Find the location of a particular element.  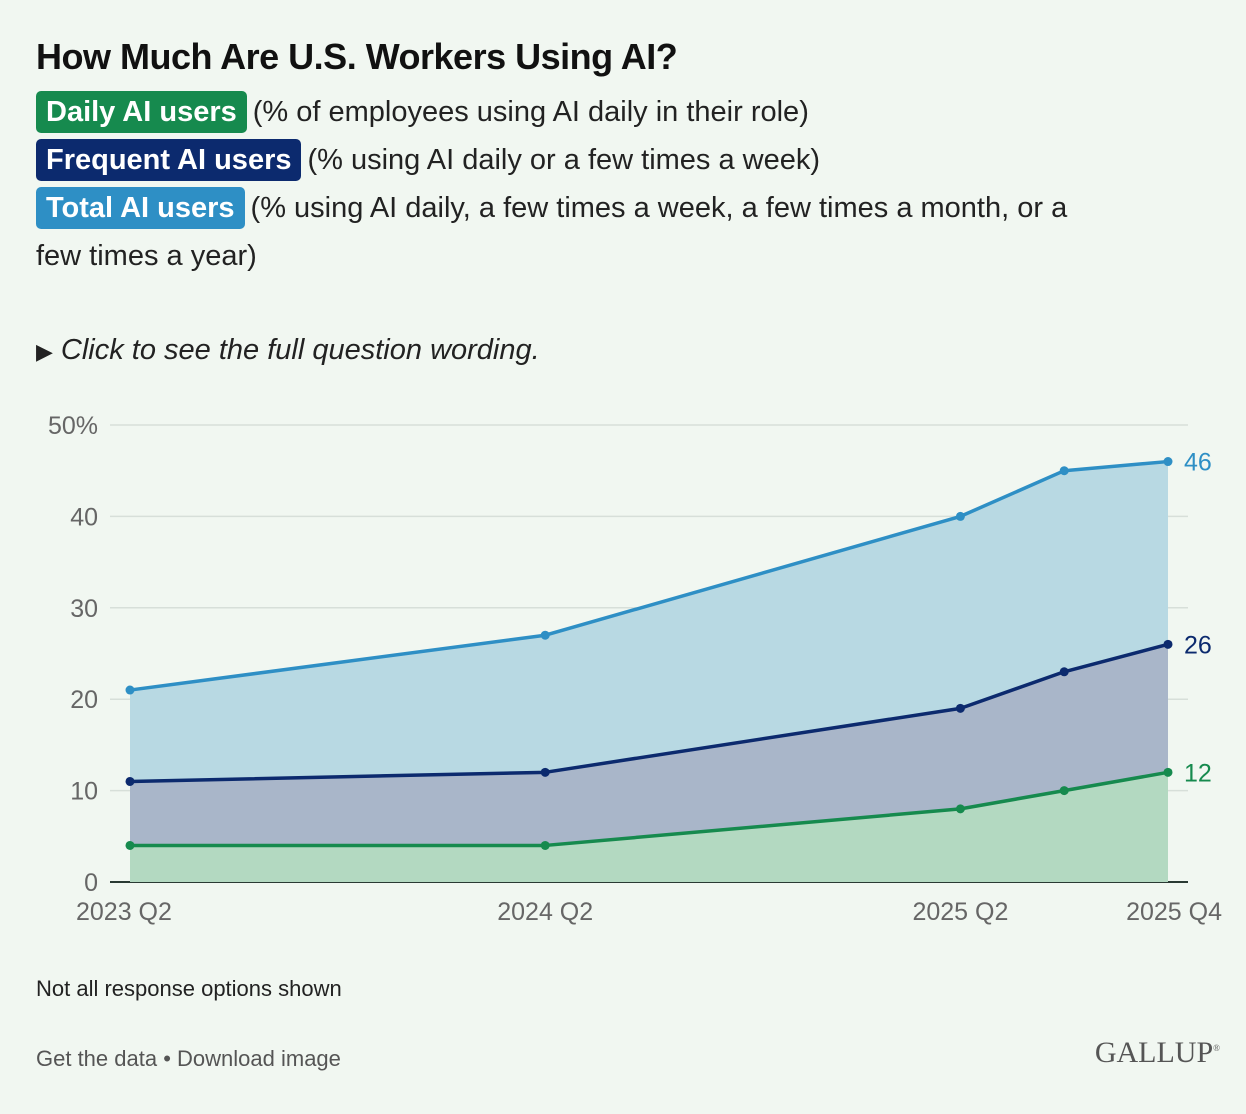

x-tick-label: 2025 Q2 is located at coordinates (960, 912).